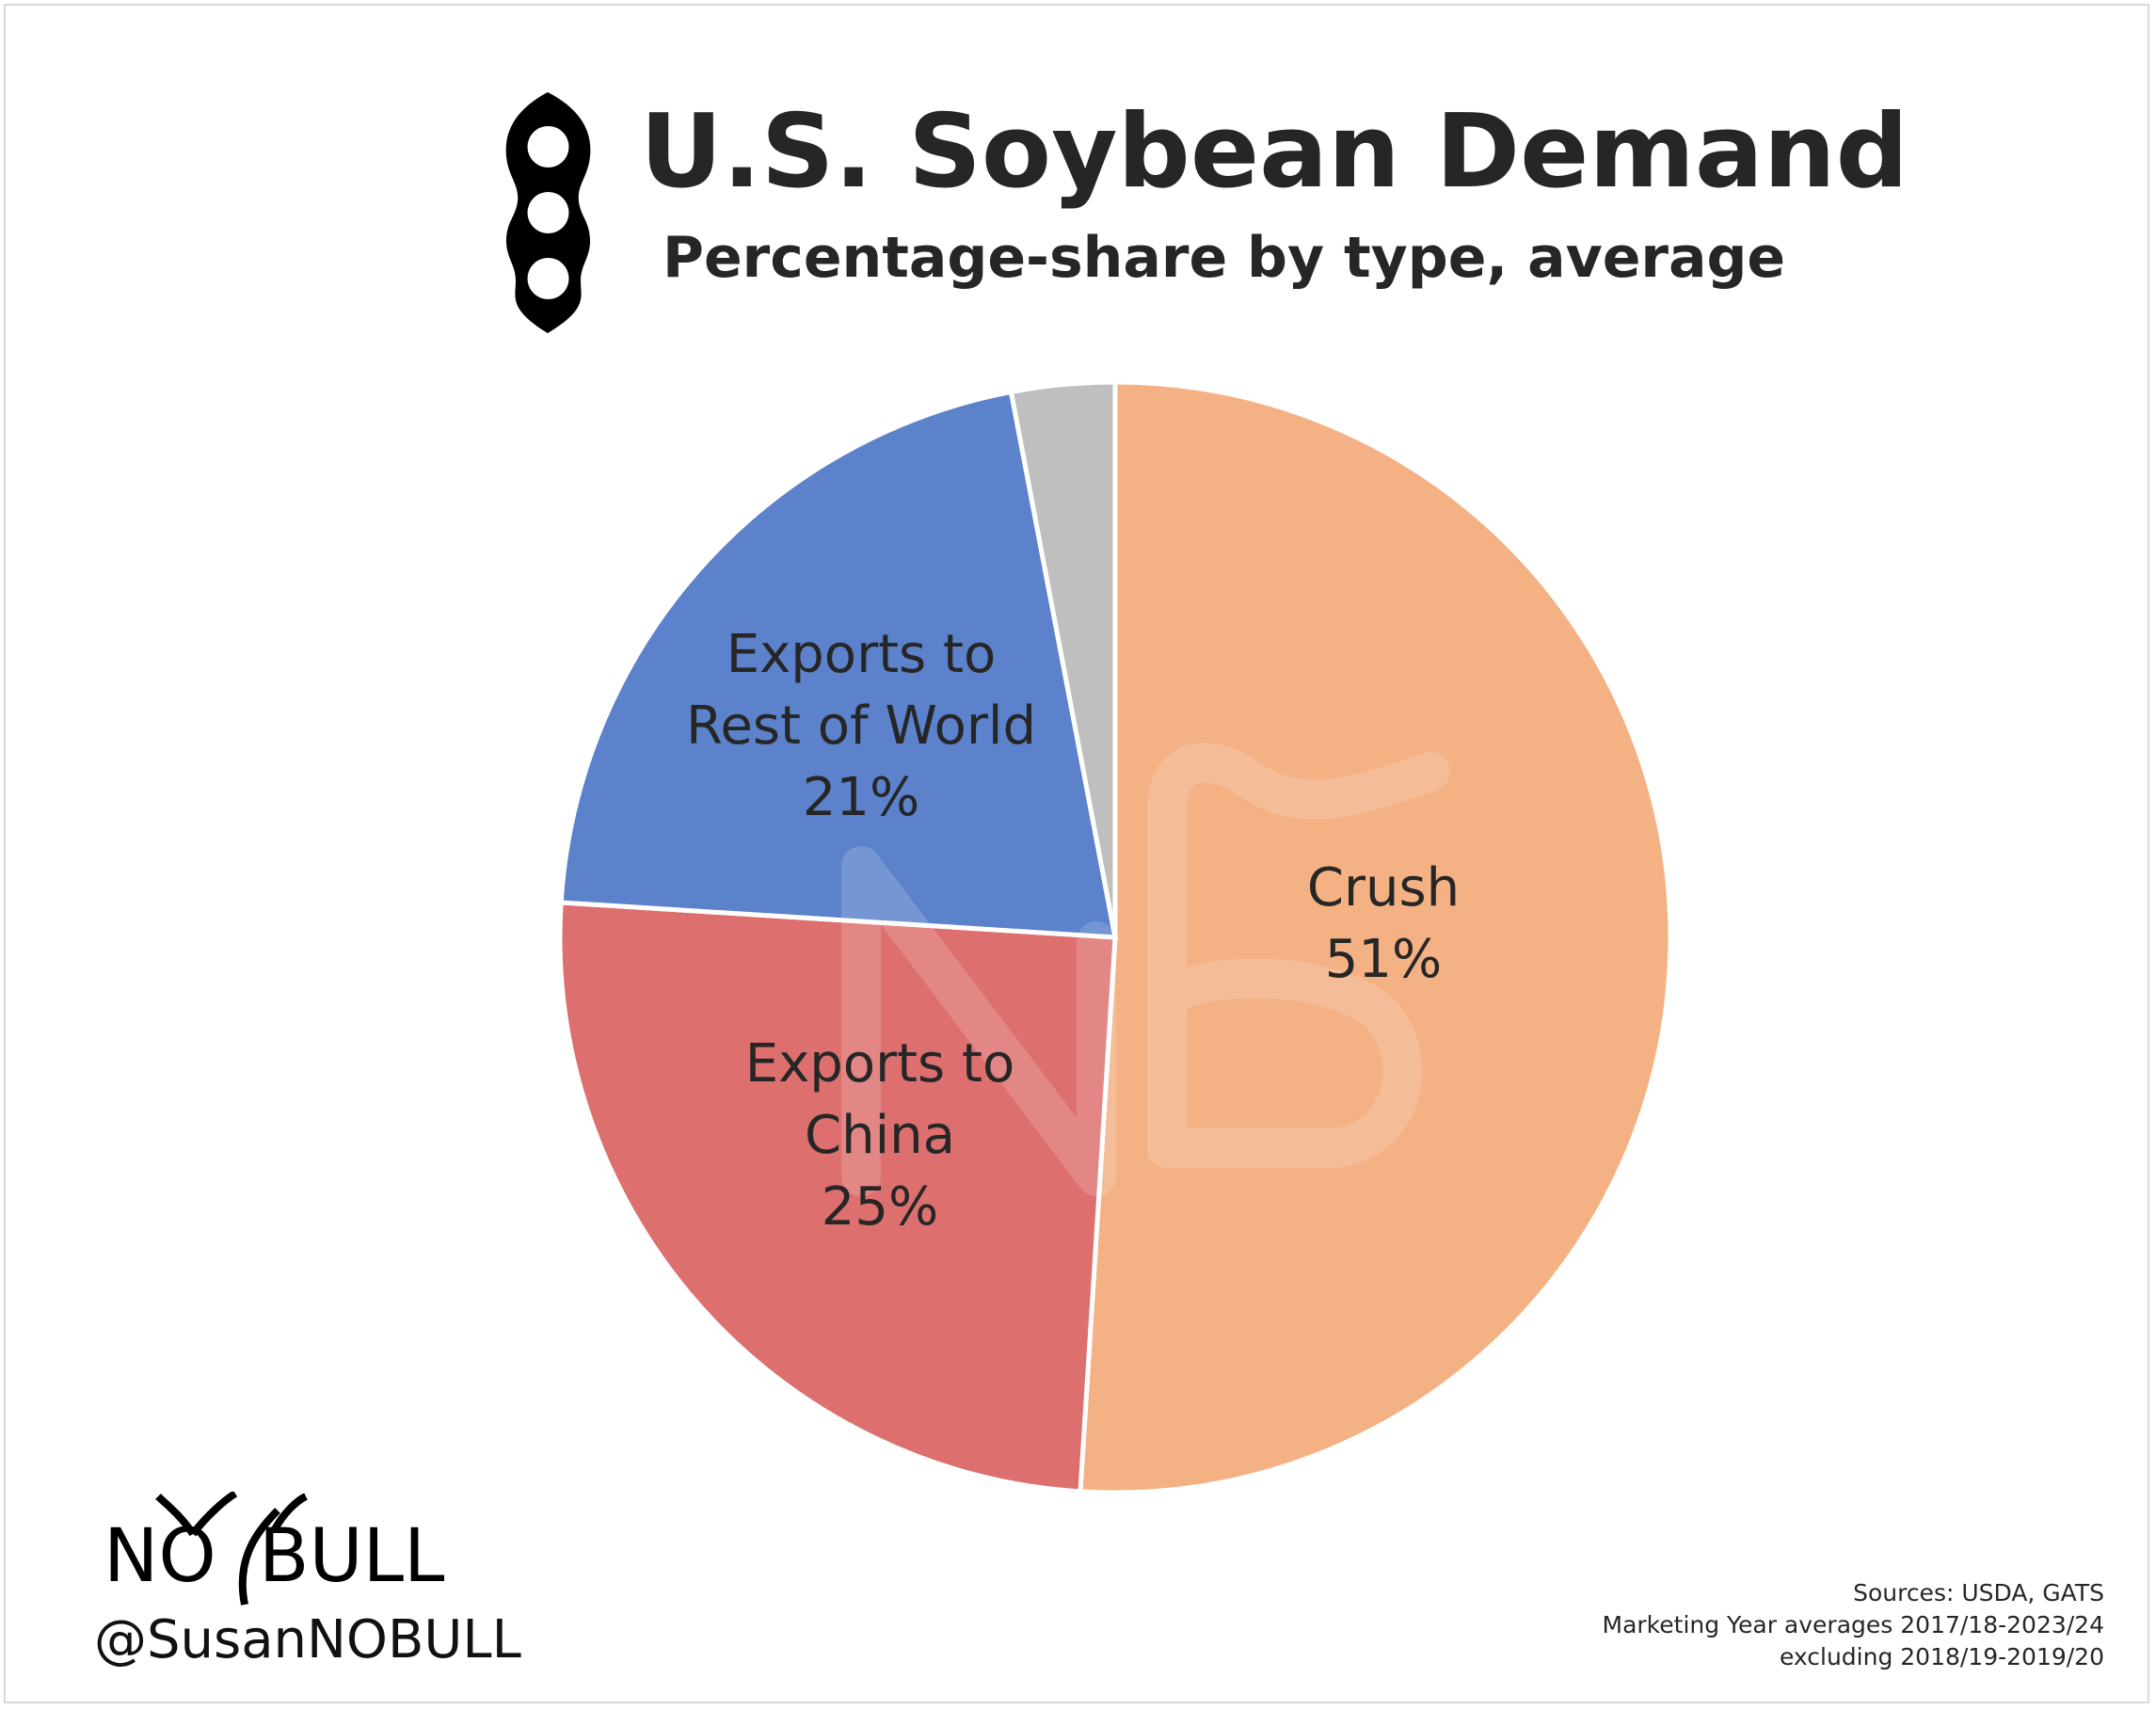 Image resolution: width=2156 pixels, height=1710 pixels. I want to click on chart-subtitle: Percentage-share by type, average, so click(1224, 258).